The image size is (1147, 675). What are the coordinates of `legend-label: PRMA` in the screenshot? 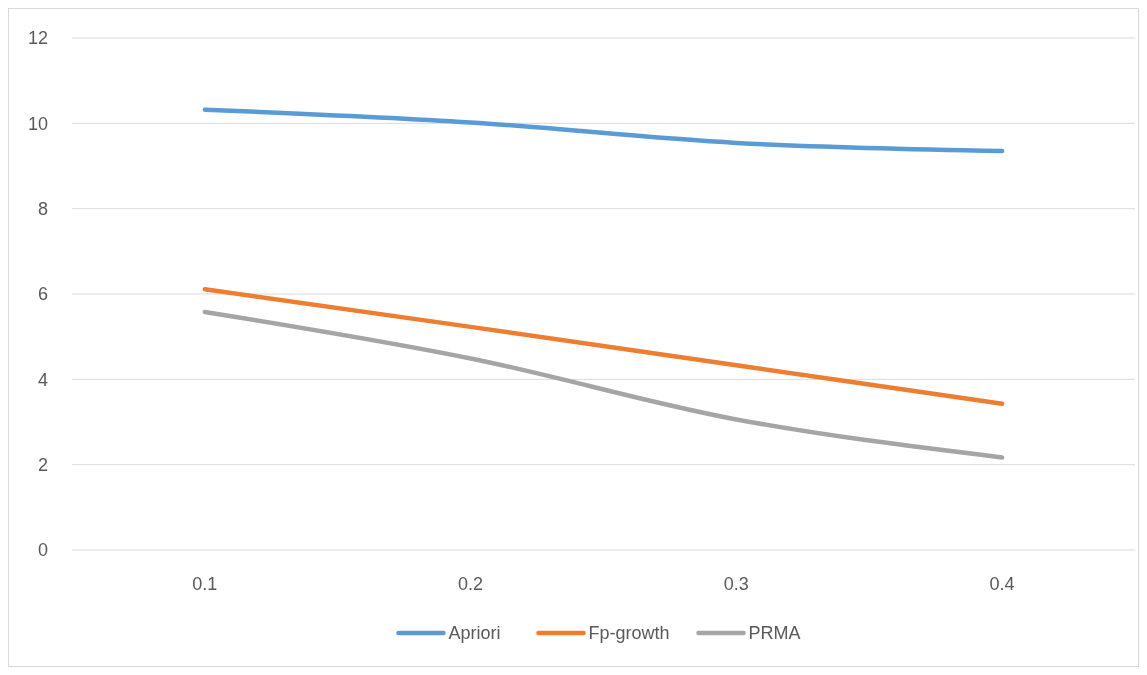 It's located at (774, 633).